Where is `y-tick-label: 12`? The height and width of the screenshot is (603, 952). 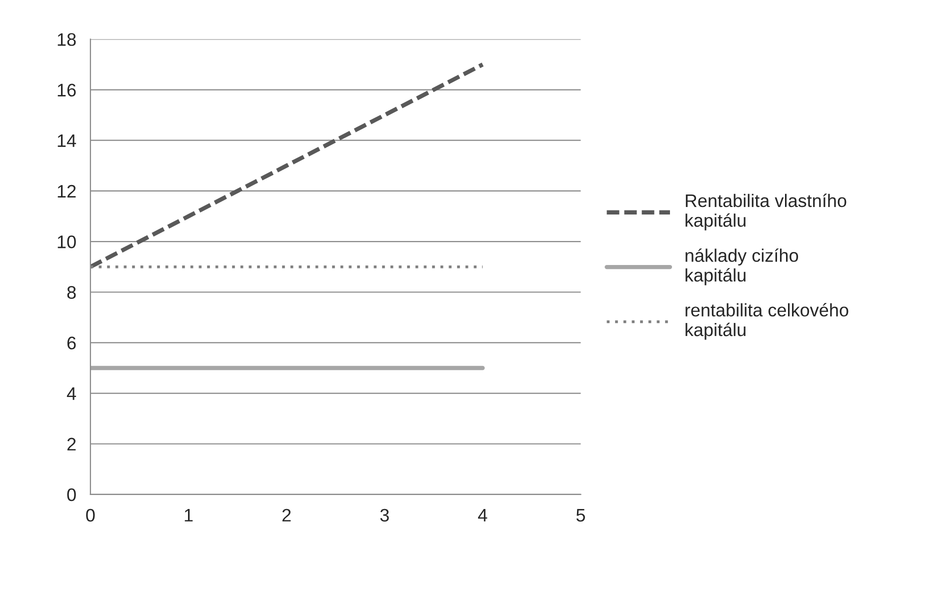
y-tick-label: 12 is located at coordinates (67, 191).